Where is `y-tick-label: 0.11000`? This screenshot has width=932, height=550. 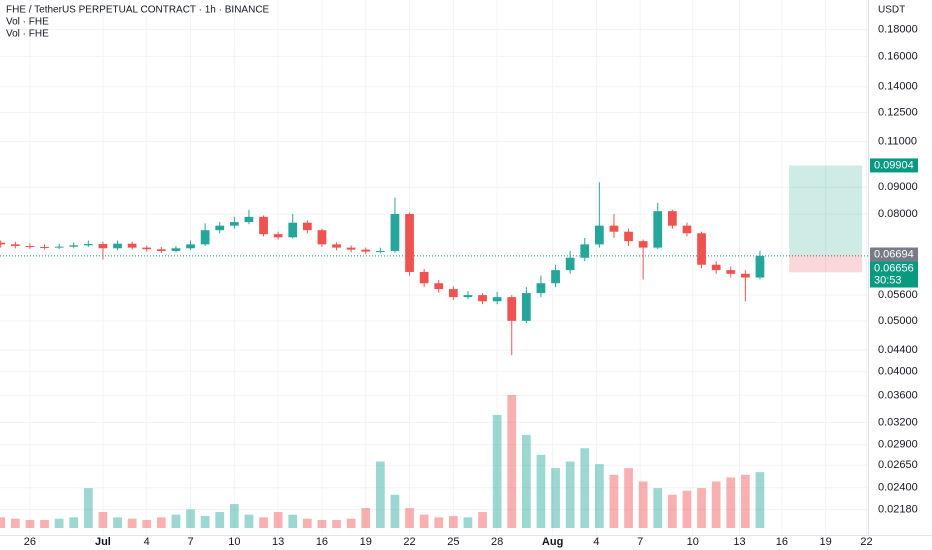
y-tick-label: 0.11000 is located at coordinates (897, 141).